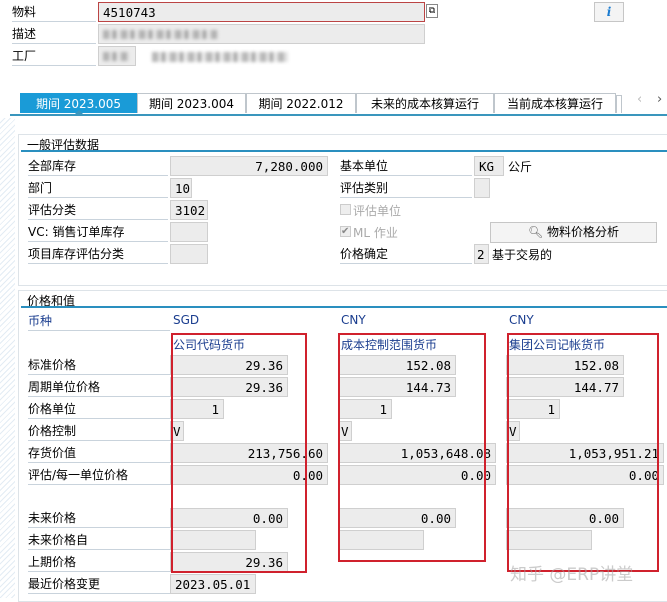 This screenshot has width=667, height=602. What do you see at coordinates (249, 166) in the screenshot?
I see `total-stock-field: 7,280.000` at bounding box center [249, 166].